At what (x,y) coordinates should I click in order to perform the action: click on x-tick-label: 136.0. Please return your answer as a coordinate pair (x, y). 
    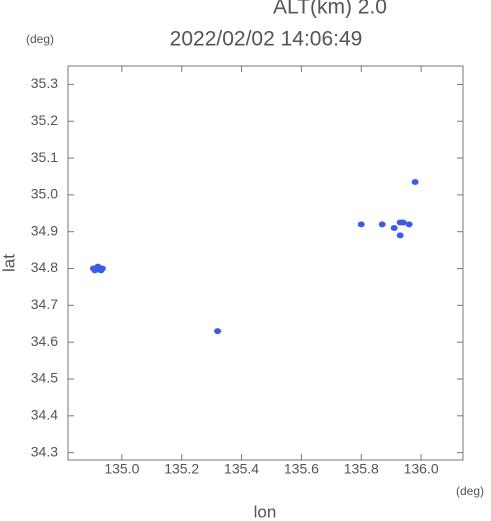
    Looking at the image, I should click on (421, 469).